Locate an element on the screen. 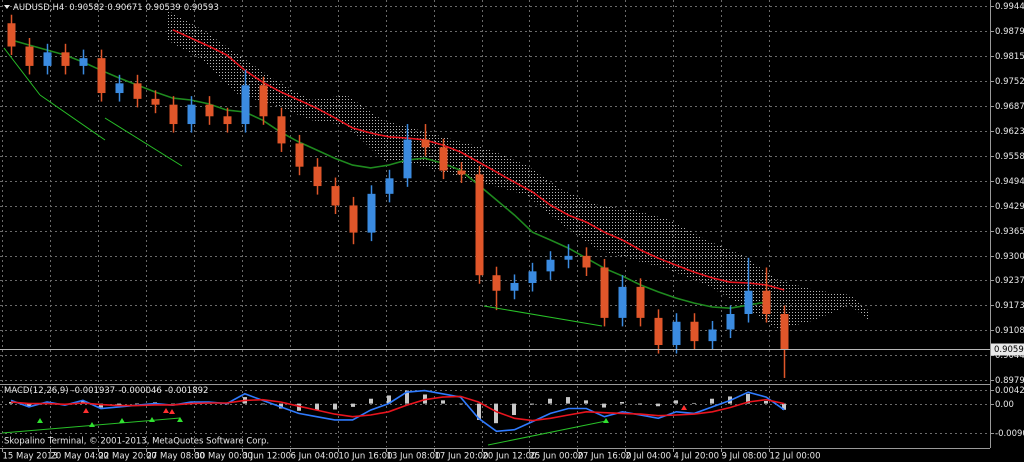 Image resolution: width=1024 pixels, height=462 pixels. x-tick-label: 30 May 00:00 is located at coordinates (224, 457).